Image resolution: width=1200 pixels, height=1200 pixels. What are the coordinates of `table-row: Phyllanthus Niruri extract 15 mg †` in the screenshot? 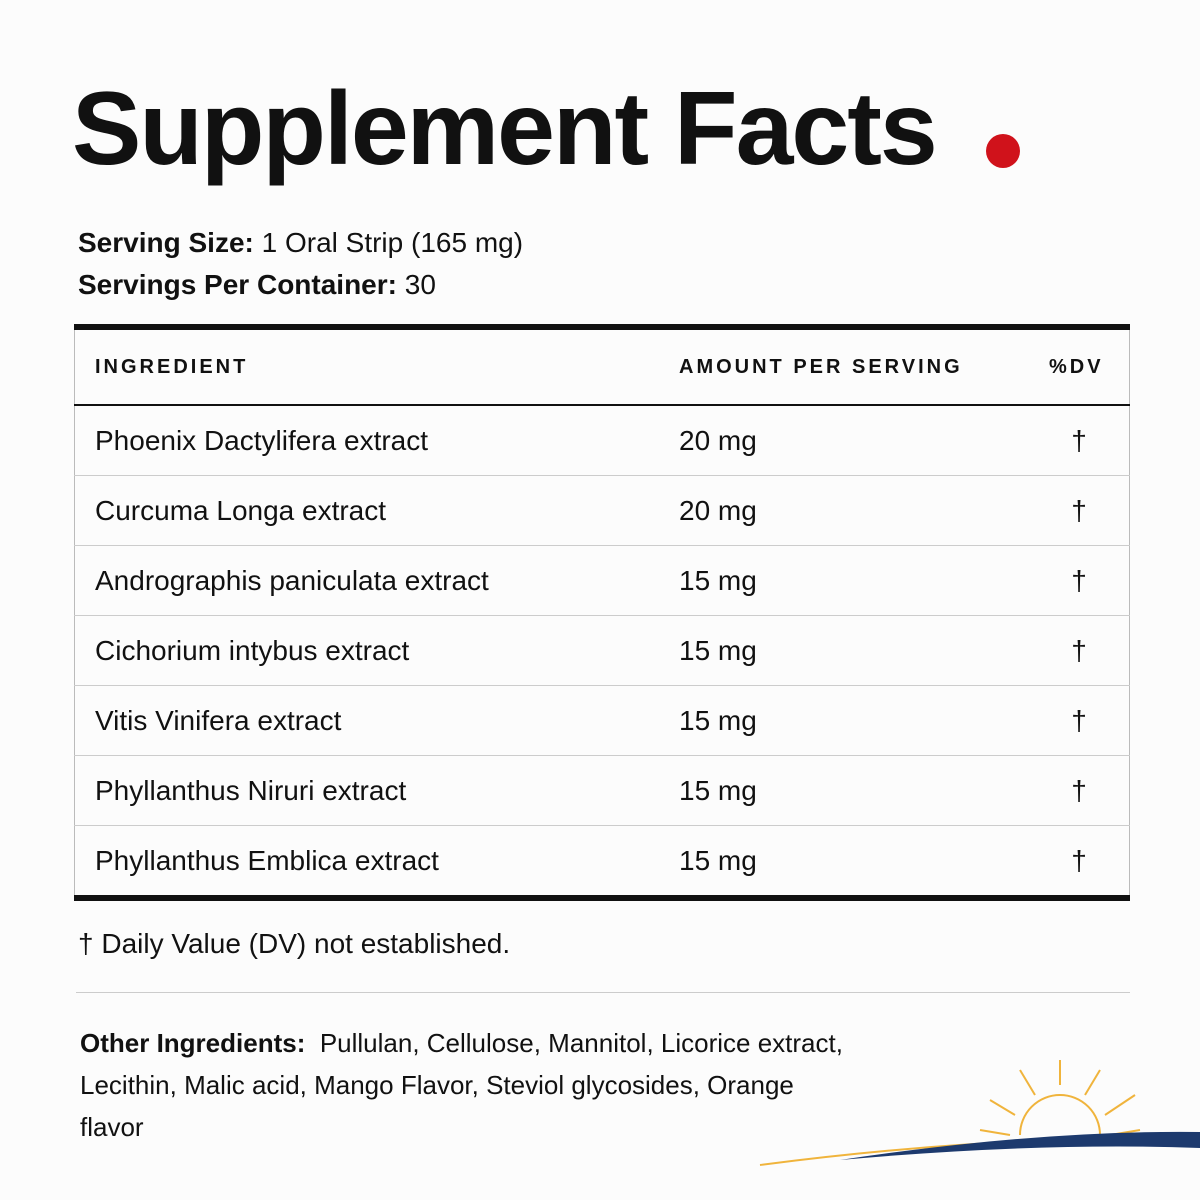 It's located at (602, 790).